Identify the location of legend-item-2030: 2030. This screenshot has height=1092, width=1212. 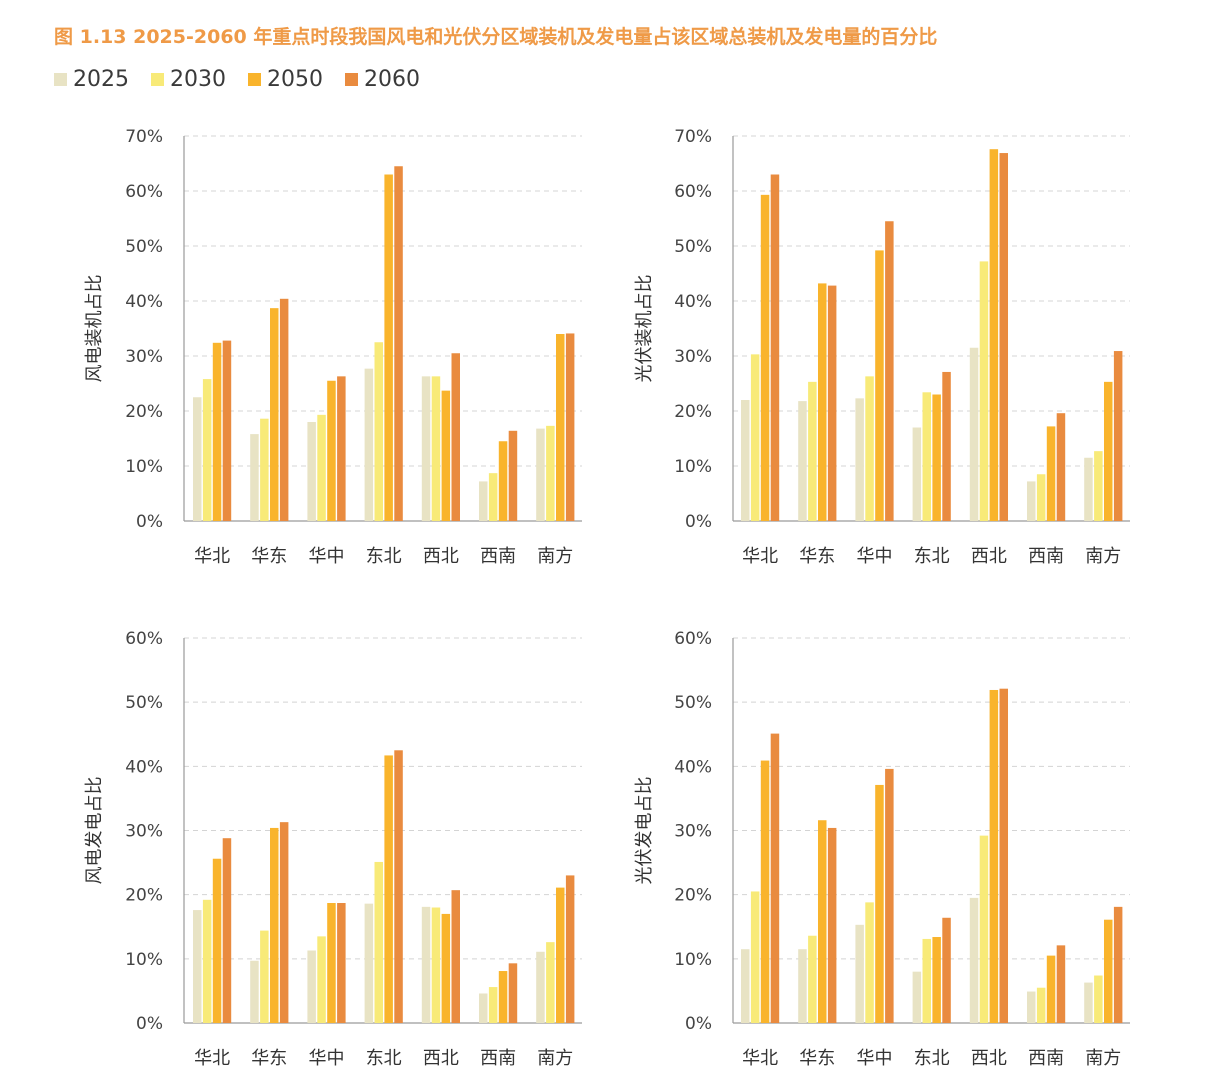
(188, 79).